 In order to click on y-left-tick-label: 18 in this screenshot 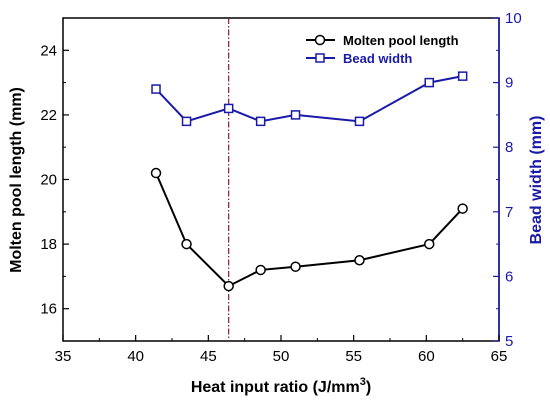, I will do `click(48, 244)`.